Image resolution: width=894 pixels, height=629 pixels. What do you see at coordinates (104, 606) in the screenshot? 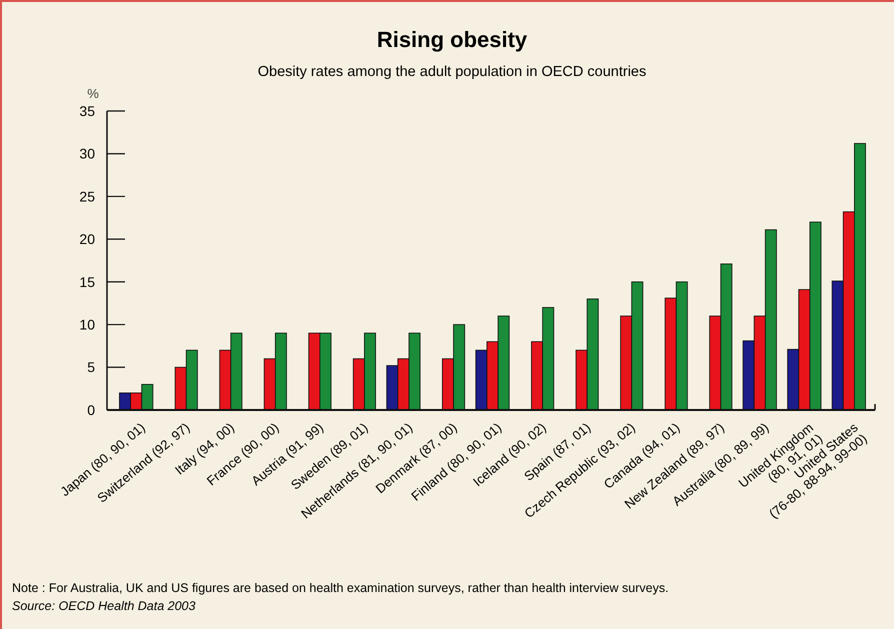
I see `source-note: Source: OECD Health Data 2003` at bounding box center [104, 606].